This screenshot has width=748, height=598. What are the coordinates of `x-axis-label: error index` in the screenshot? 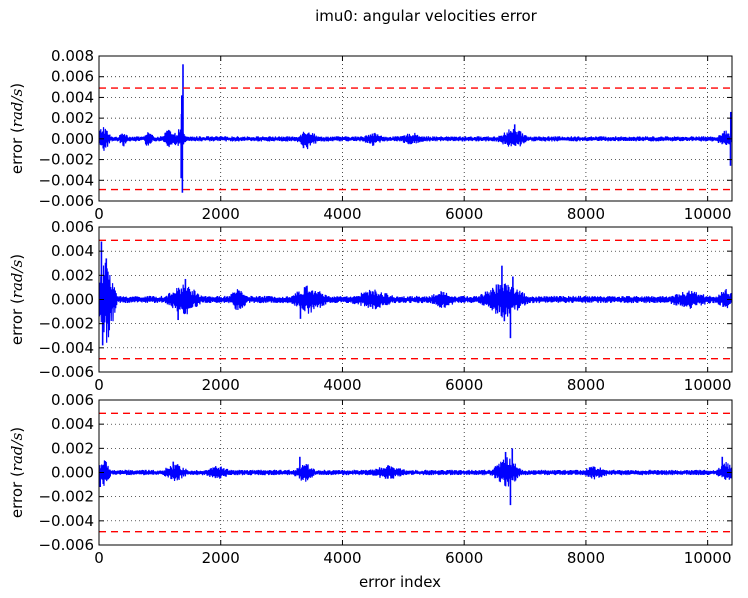 It's located at (400, 582).